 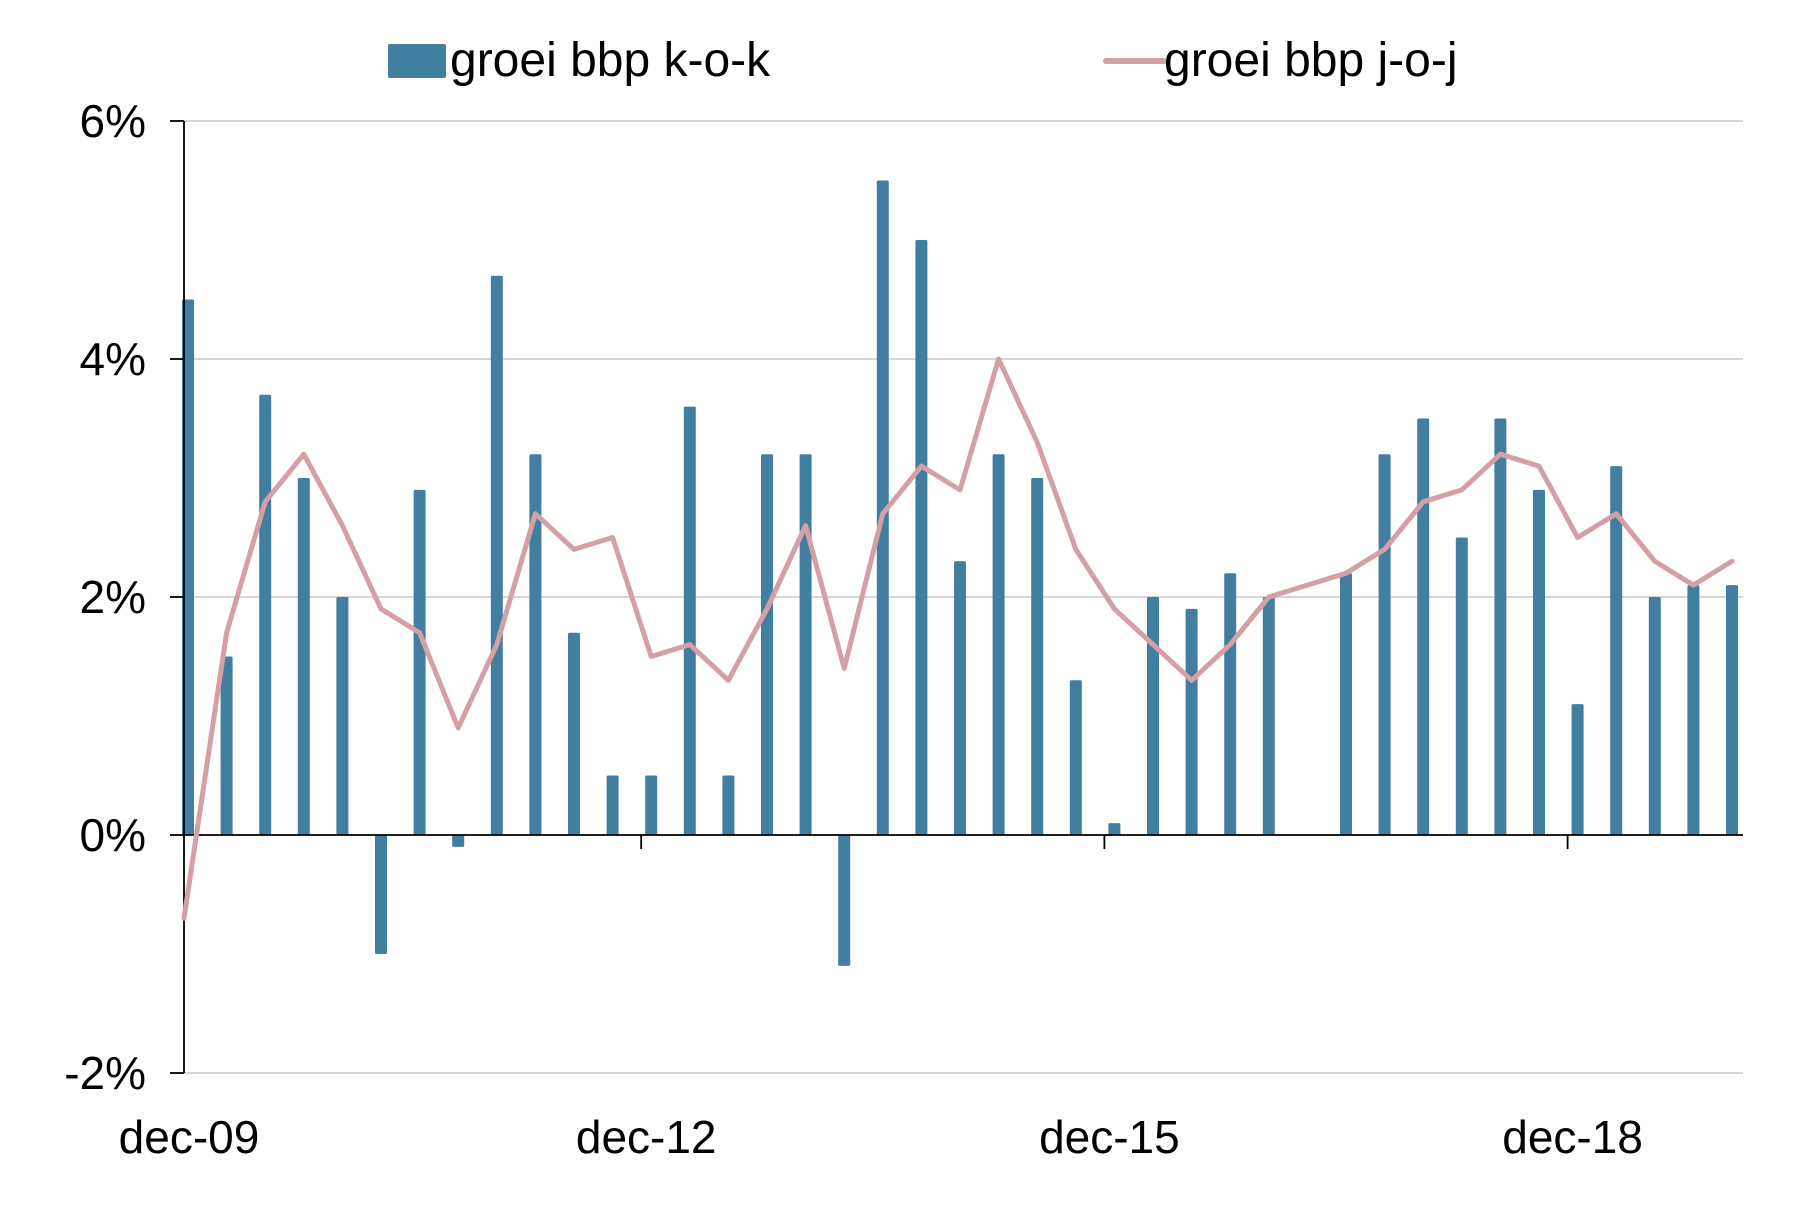 I want to click on x-tick-label: dec-12, so click(x=646, y=1137).